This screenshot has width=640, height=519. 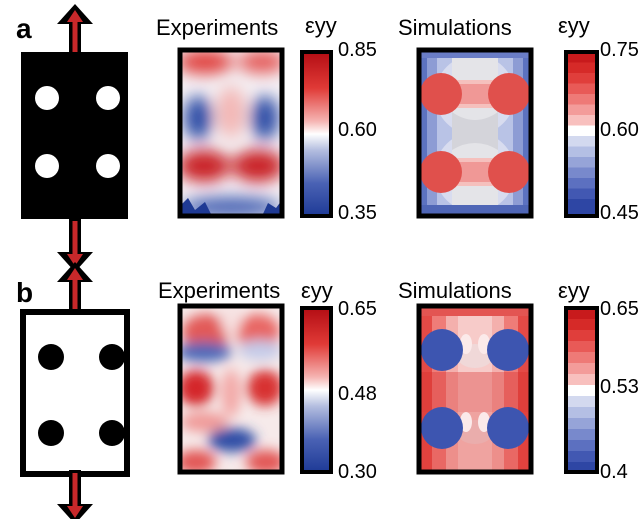 What do you see at coordinates (317, 290) in the screenshot?
I see `strain-symbol-b-exp: εyy` at bounding box center [317, 290].